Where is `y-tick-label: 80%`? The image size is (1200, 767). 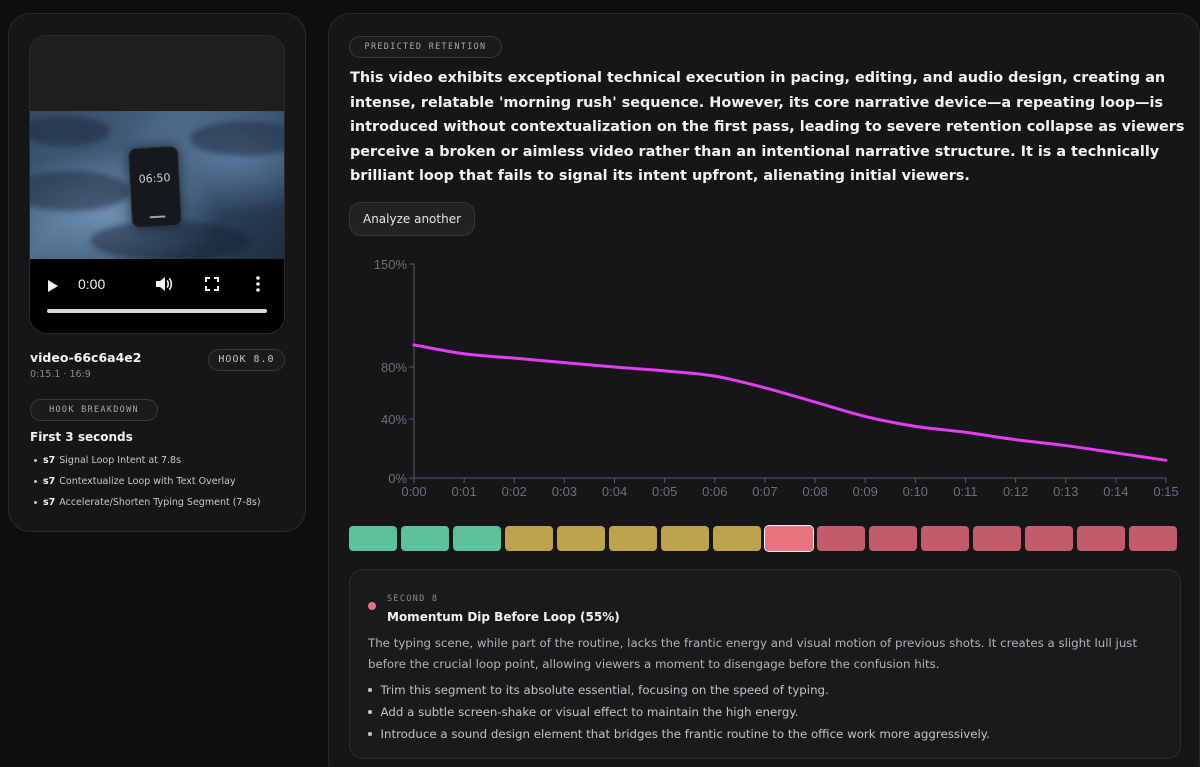 y-tick-label: 80% is located at coordinates (394, 367).